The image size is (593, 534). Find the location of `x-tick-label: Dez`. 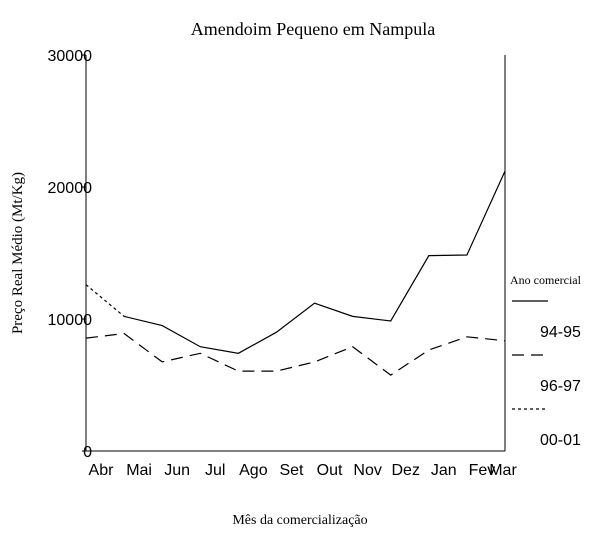

x-tick-label: Dez is located at coordinates (406, 470).